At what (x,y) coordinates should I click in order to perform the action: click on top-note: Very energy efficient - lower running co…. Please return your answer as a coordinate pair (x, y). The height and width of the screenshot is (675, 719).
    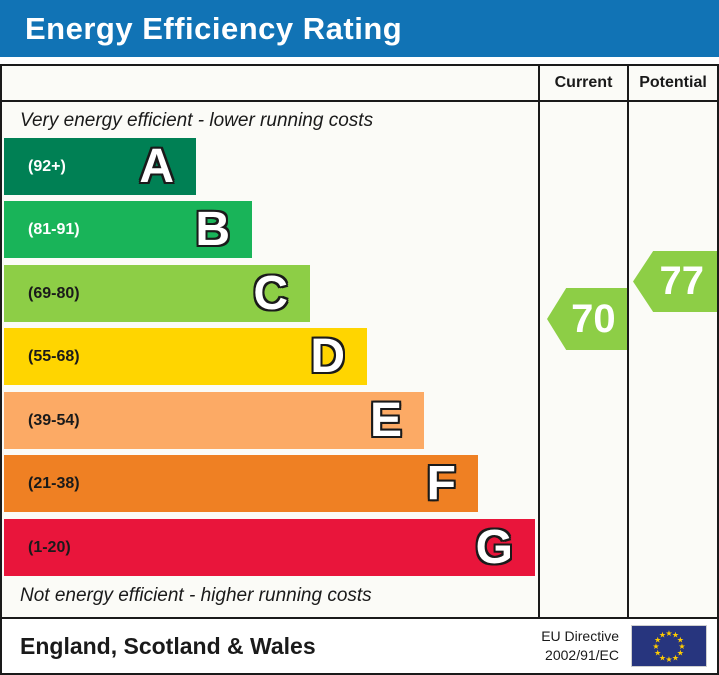
    Looking at the image, I should click on (197, 120).